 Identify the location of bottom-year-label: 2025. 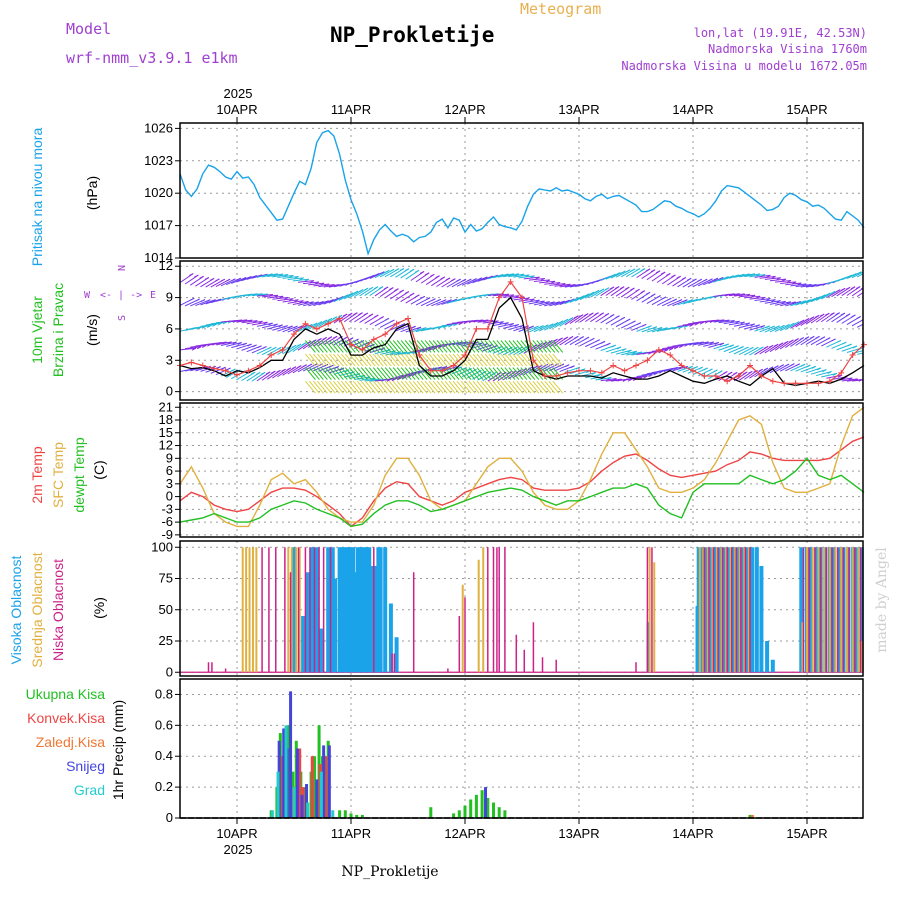
(238, 849).